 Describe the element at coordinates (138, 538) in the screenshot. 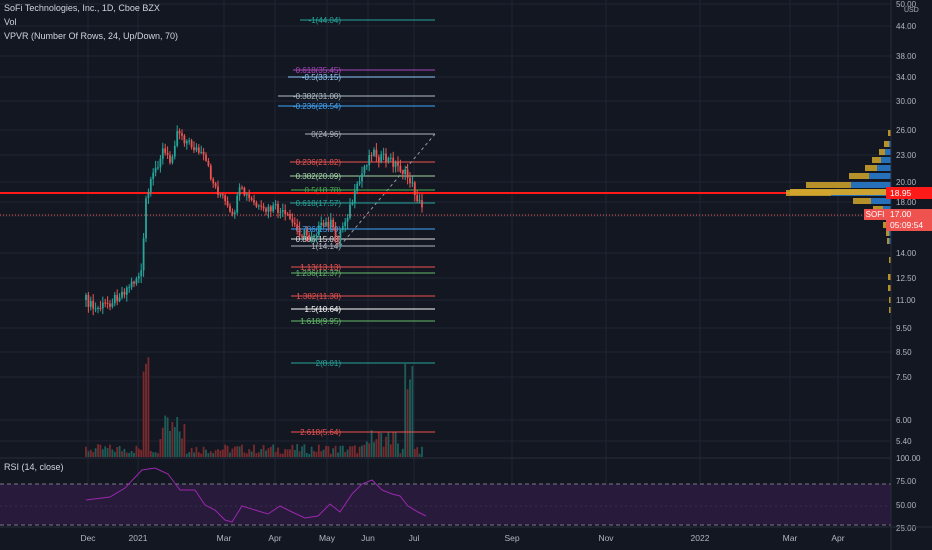

I see `time-tick-label: 2021` at that location.